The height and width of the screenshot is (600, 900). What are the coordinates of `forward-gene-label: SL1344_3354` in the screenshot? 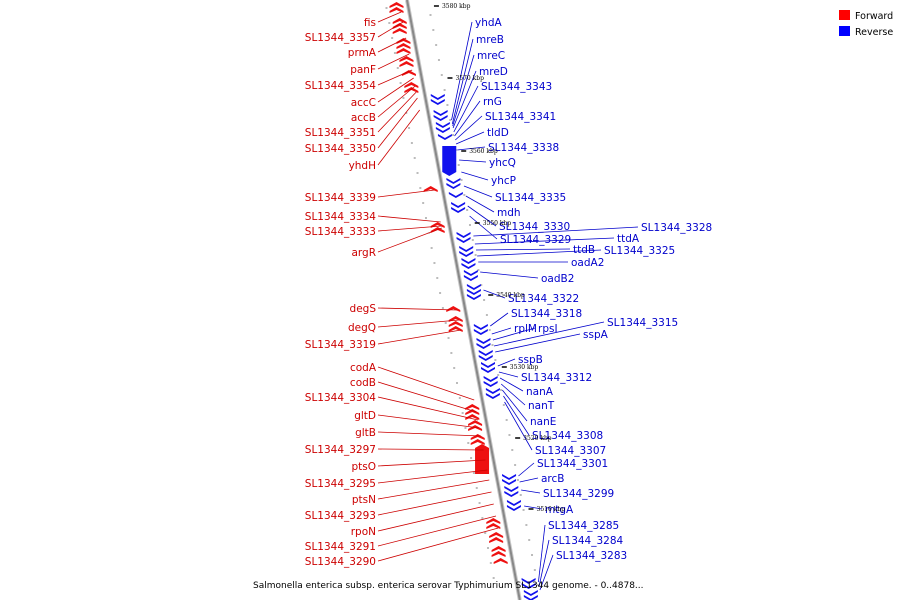 It's located at (341, 86).